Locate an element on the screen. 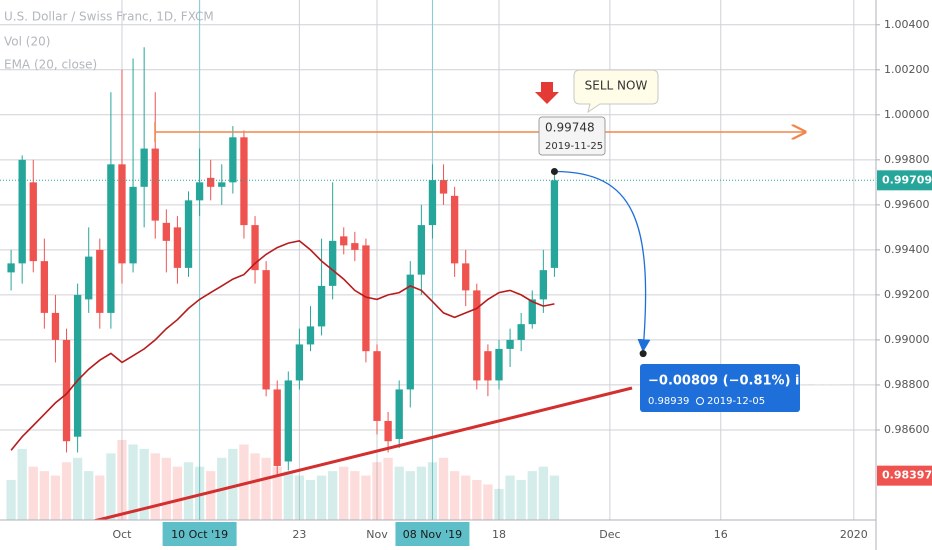 This screenshot has height=550, width=932. y-tick-label: 0.99600 is located at coordinates (907, 204).